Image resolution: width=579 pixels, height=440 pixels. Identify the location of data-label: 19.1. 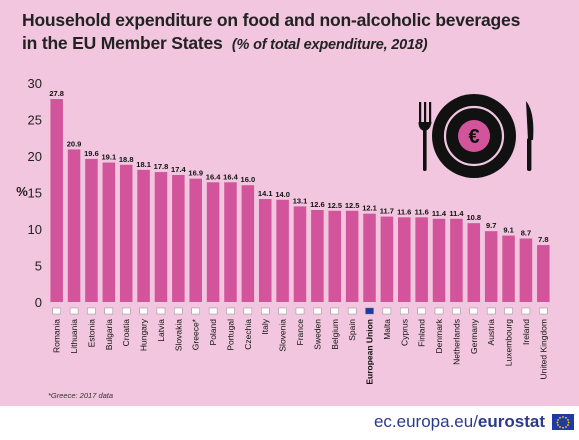
(109, 157).